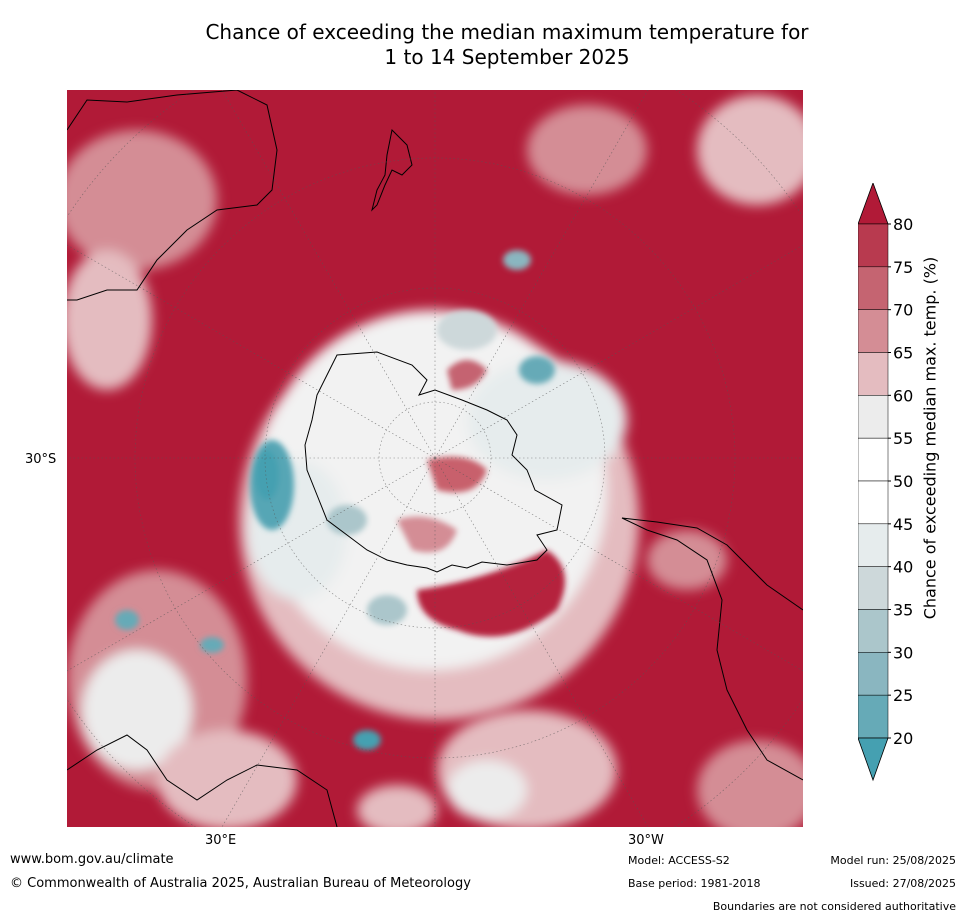  Describe the element at coordinates (873, 759) in the screenshot. I see `colorbar-under-triangle` at that location.